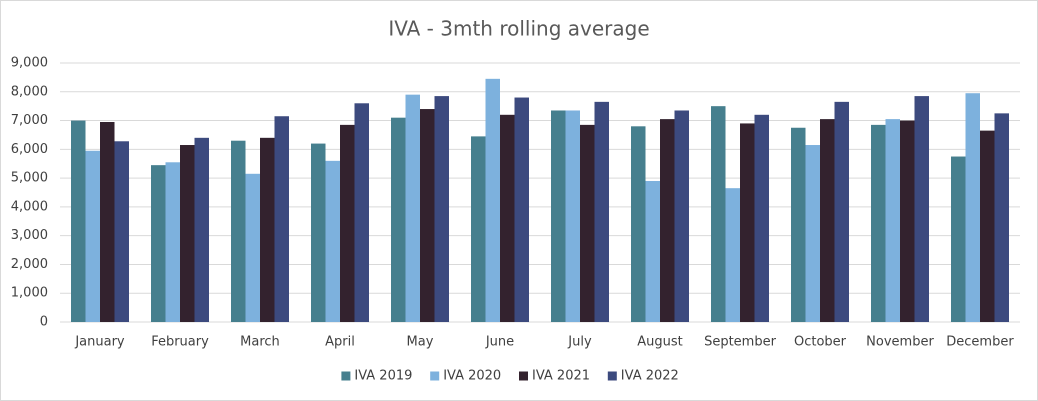 Image resolution: width=1038 pixels, height=401 pixels. Describe the element at coordinates (383, 376) in the screenshot. I see `legend-label: IVA 2019` at that location.